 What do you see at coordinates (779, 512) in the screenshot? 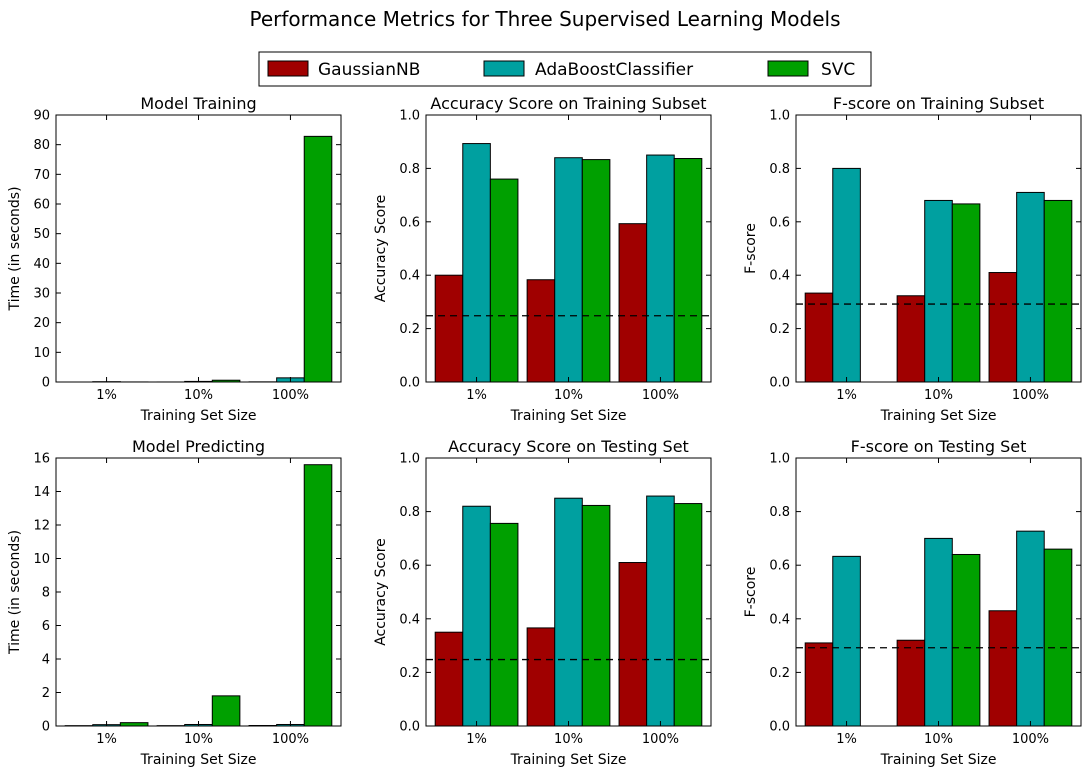
I see `ytick-label-fscore-testing-set: 0.8` at bounding box center [779, 512].